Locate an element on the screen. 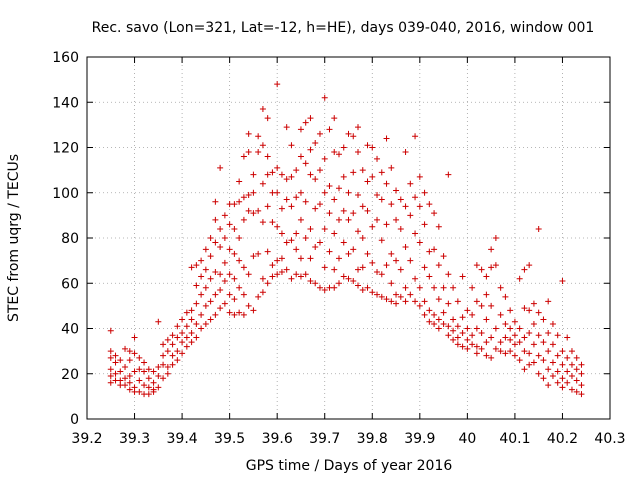 The width and height of the screenshot is (640, 480). x-tick-label: 40.3 is located at coordinates (609, 439).